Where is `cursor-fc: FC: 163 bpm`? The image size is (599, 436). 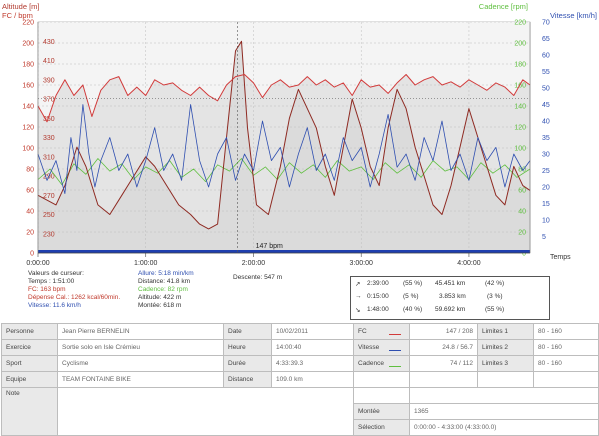
cursor-fc: FC: 163 bpm is located at coordinates (47, 289).